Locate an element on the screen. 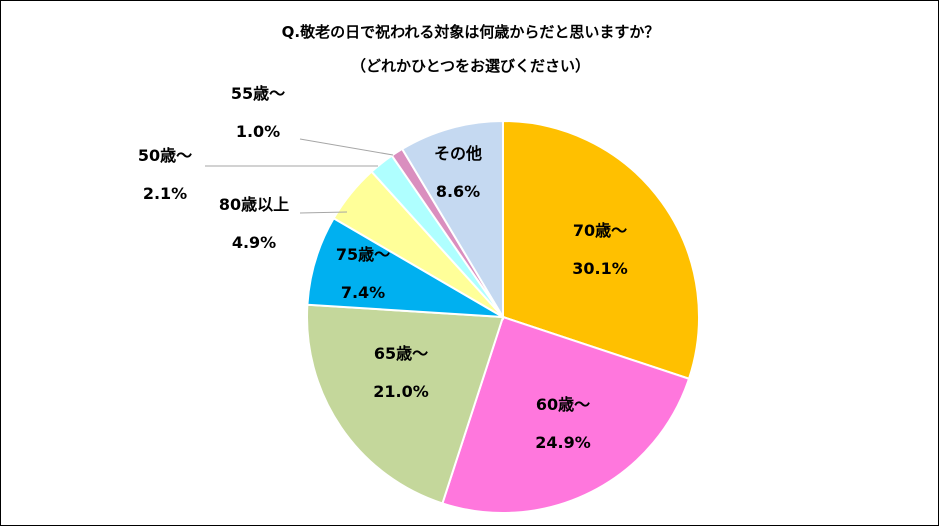 This screenshot has height=528, width=941. slice-value-label: 1.0% is located at coordinates (258, 131).